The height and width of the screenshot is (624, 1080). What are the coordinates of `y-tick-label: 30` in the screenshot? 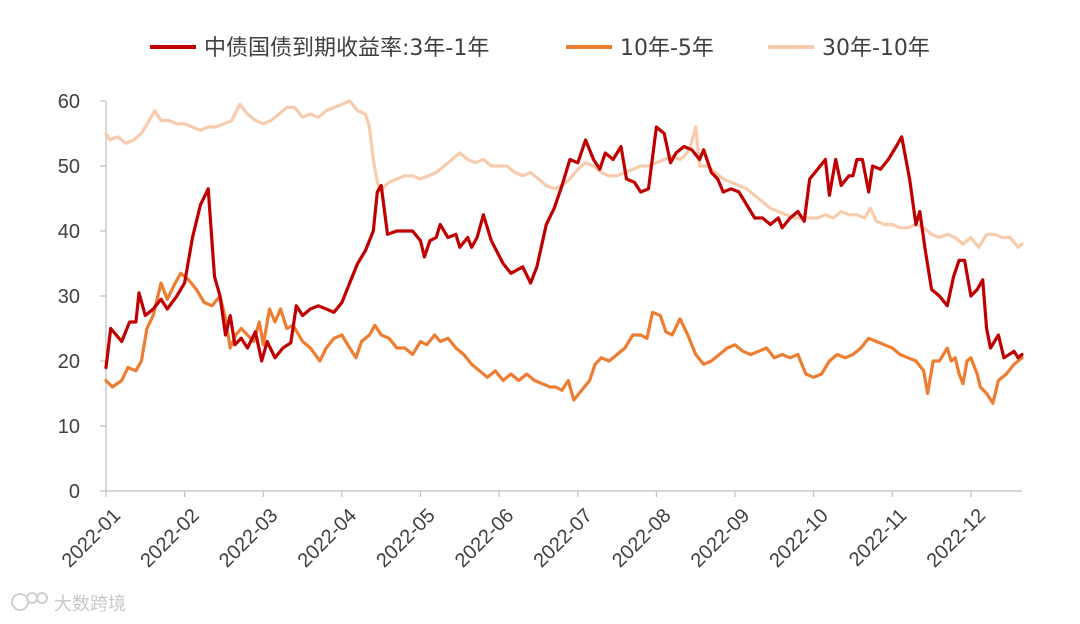 It's located at (69, 297).